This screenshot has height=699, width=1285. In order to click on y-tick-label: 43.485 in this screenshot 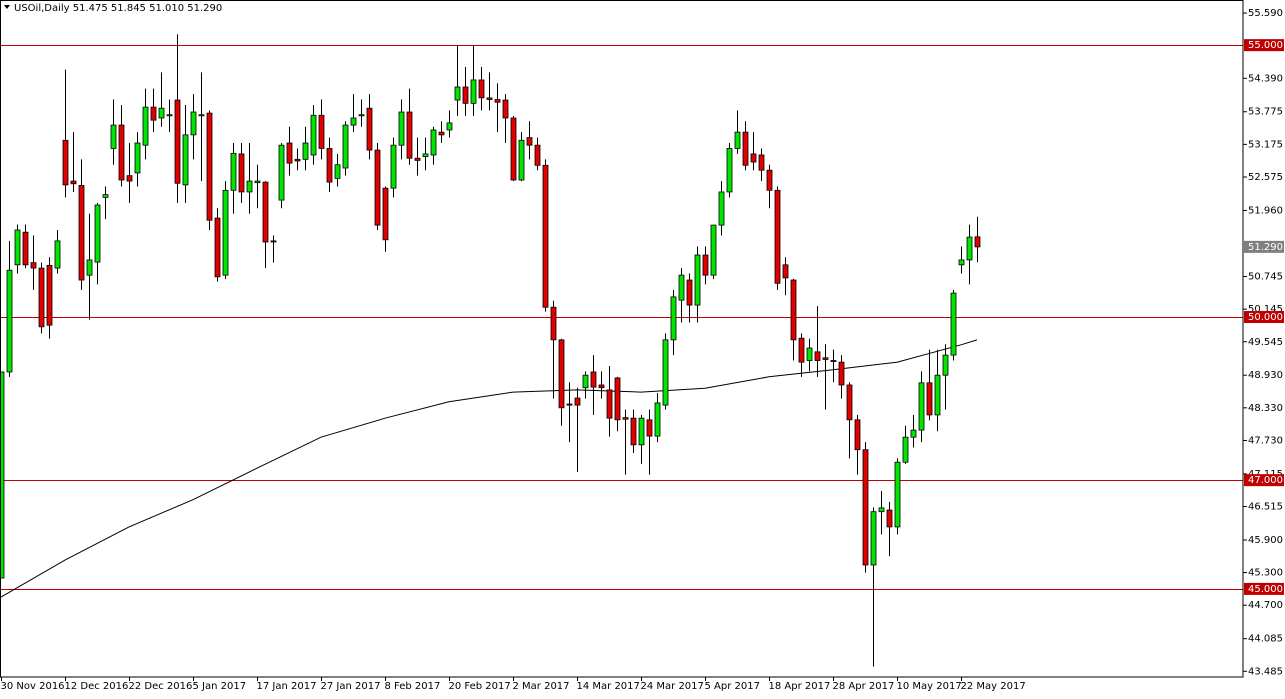, I will do `click(1265, 671)`.